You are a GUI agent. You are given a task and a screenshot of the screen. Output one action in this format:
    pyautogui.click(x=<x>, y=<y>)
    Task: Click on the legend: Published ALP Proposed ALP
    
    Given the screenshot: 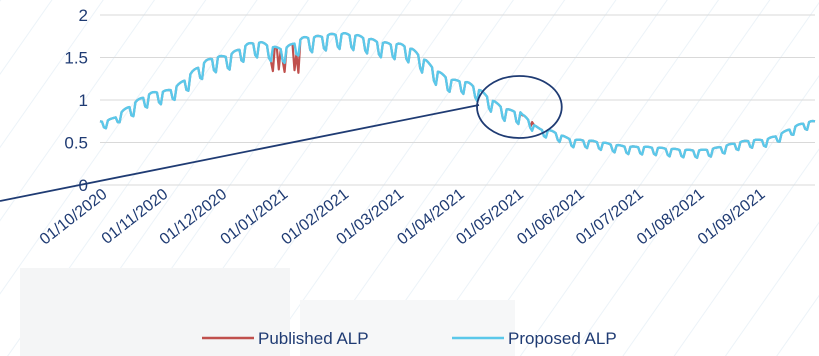 What is the action you would take?
    pyautogui.click(x=409, y=338)
    